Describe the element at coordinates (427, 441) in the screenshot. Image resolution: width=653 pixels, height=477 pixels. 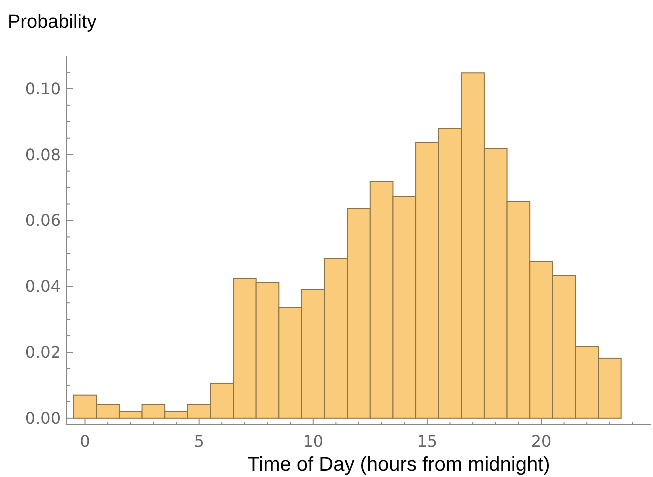
I see `x-tick-label: 15` at that location.